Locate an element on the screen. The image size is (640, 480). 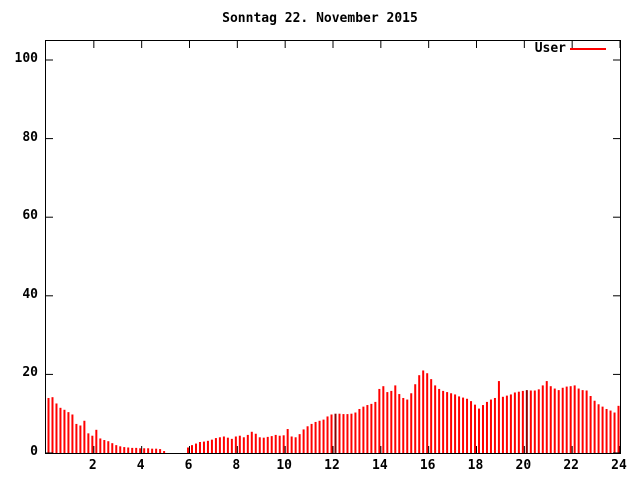
x-tick-label: 16 is located at coordinates (427, 465).